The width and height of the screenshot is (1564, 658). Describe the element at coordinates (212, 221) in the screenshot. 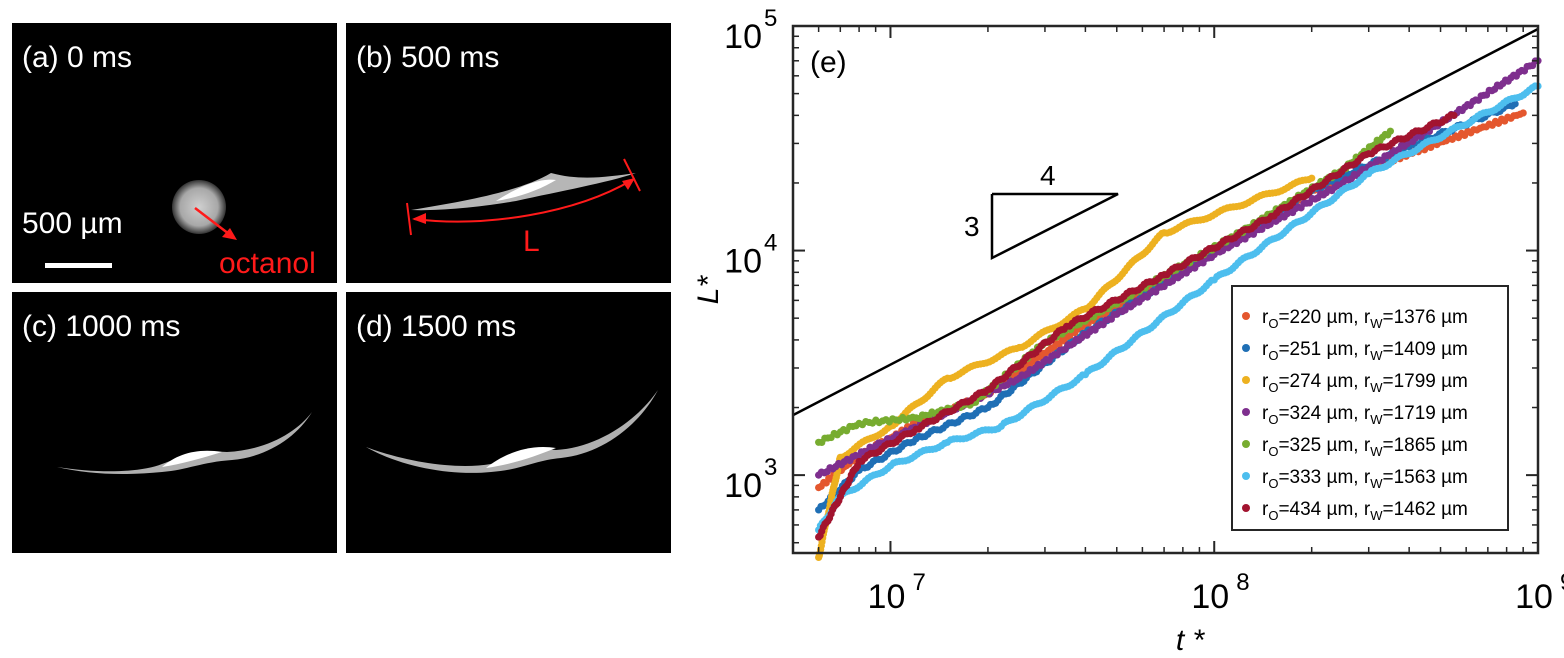

I see `octanol-arrow` at that location.